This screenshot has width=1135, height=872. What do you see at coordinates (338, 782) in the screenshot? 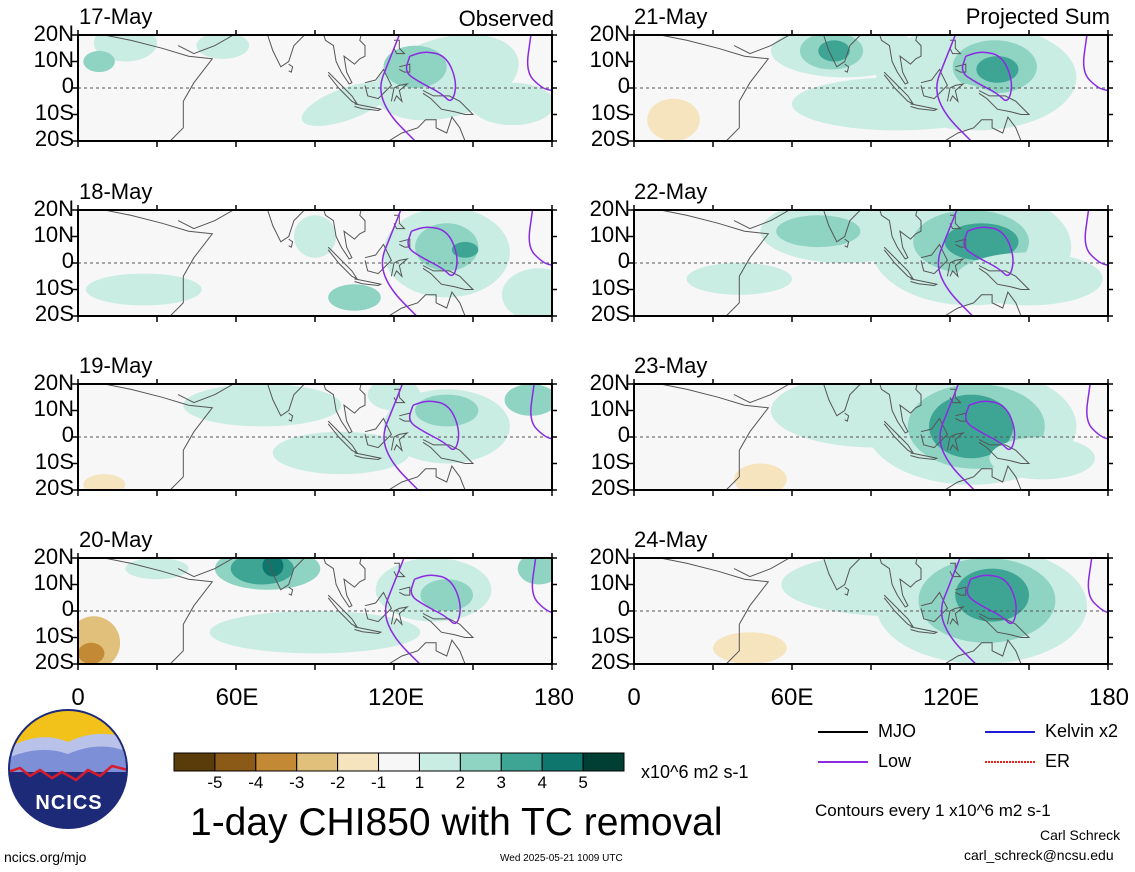
I see `colorbar-tick-label: -2` at bounding box center [338, 782].